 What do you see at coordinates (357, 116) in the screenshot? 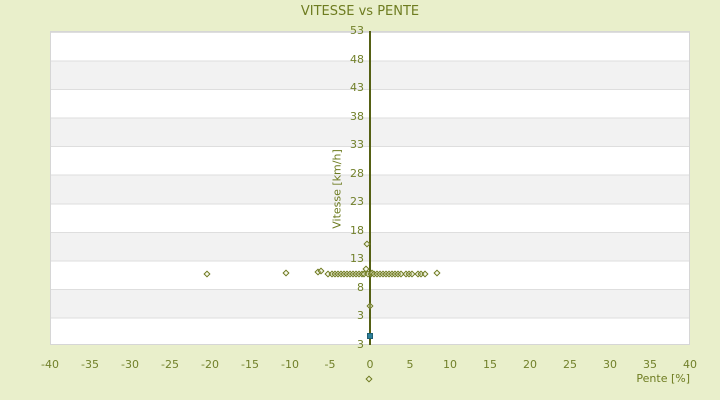
I see `y-tick-label: 38` at bounding box center [357, 116].